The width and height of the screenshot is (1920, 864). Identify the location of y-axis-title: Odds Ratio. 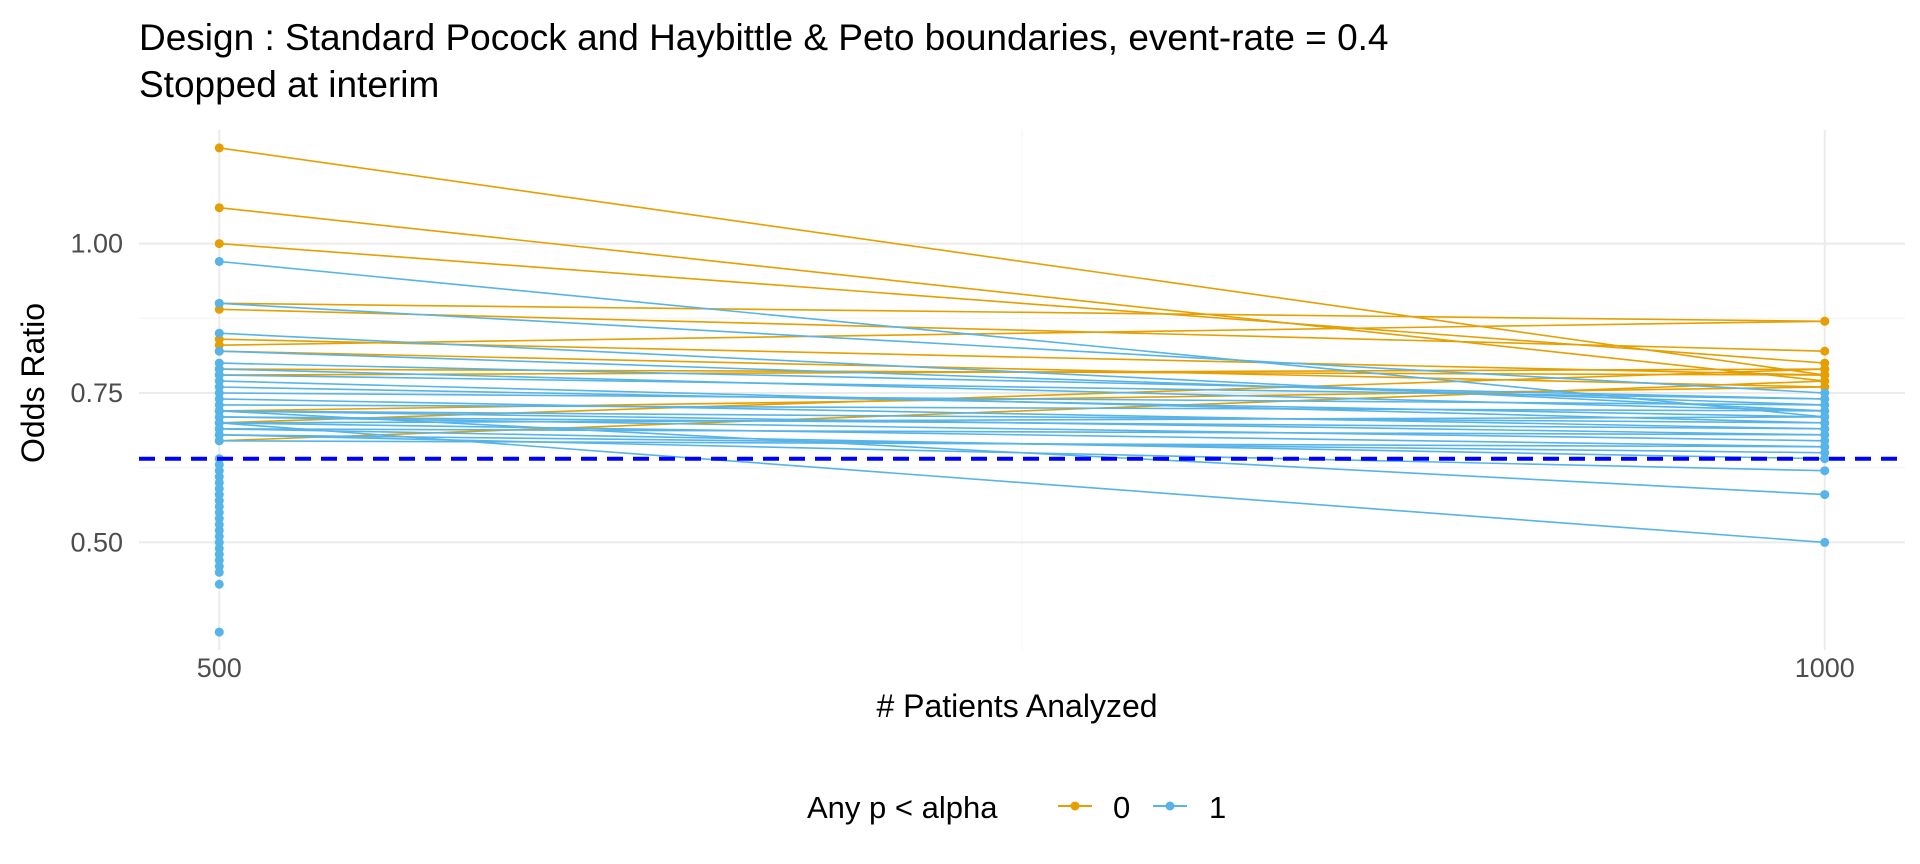
(33, 383).